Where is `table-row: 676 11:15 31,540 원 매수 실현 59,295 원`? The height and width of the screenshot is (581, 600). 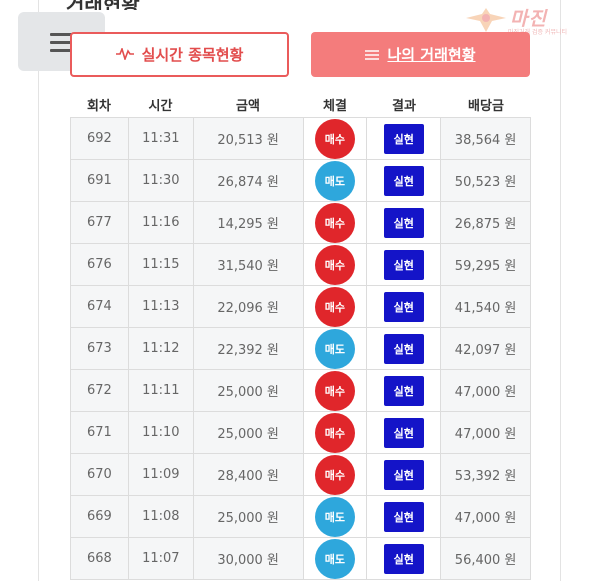 table-row: 676 11:15 31,540 원 매수 실현 59,295 원 is located at coordinates (301, 265).